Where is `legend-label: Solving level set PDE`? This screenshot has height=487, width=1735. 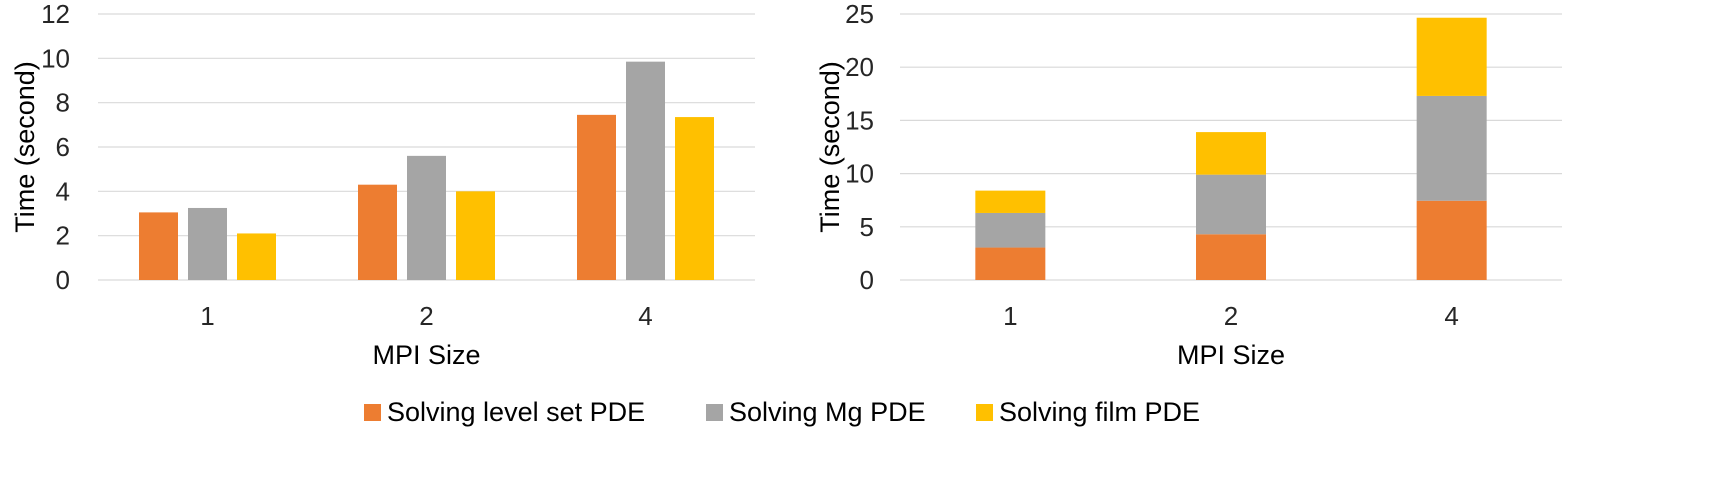 legend-label: Solving level set PDE is located at coordinates (516, 412).